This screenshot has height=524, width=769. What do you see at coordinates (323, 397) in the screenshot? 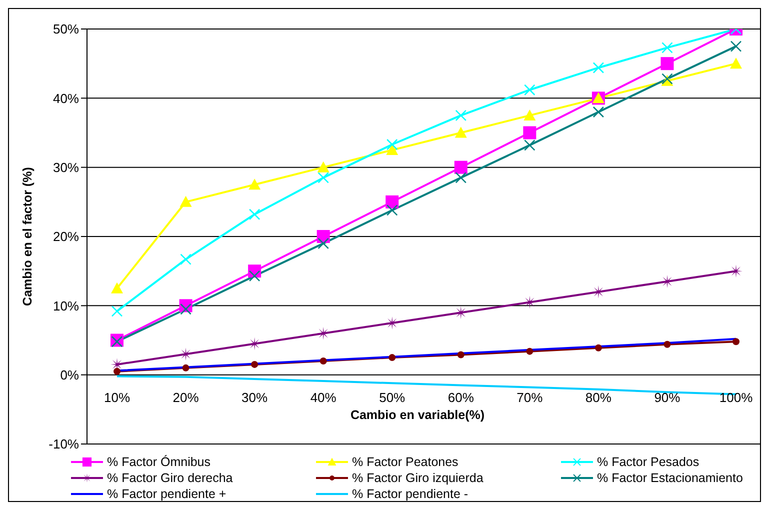
I see `x-tick-label: 40%` at bounding box center [323, 397].